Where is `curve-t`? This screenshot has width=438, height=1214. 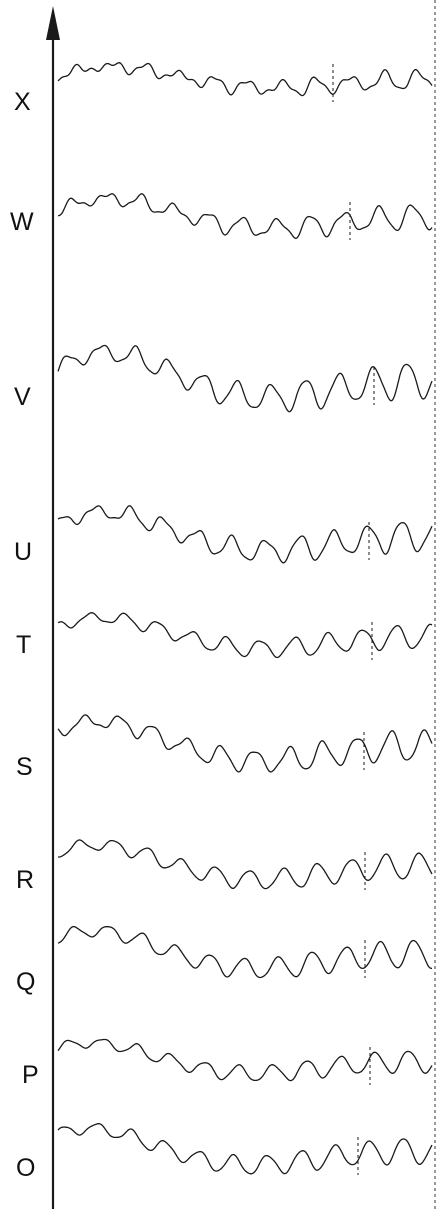 curve-t is located at coordinates (245, 635).